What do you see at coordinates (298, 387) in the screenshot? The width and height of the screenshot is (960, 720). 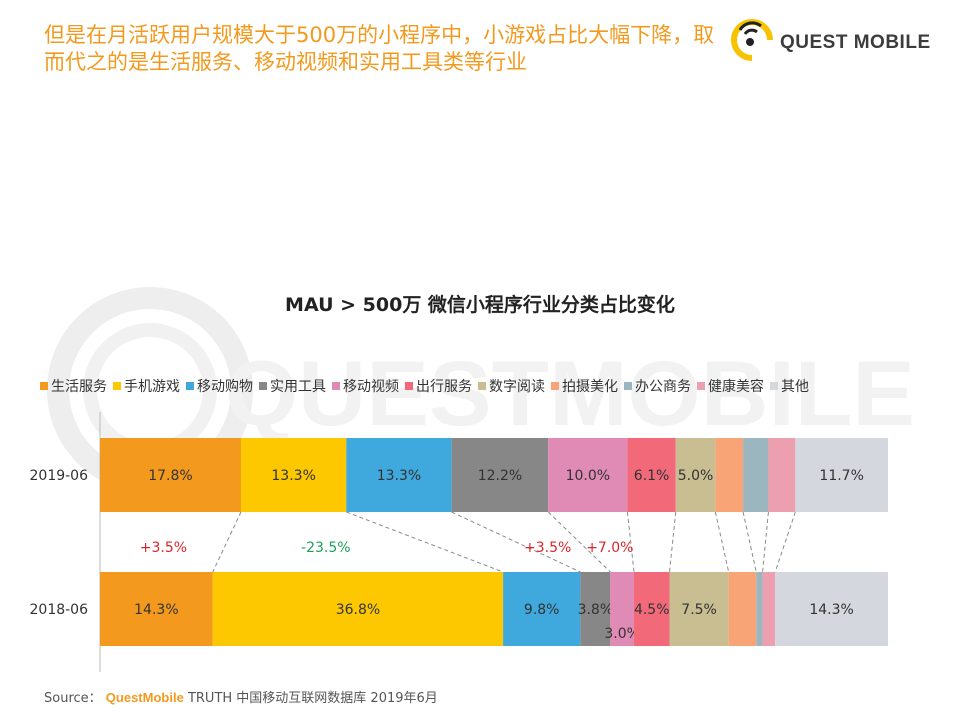 I see `legend-label: 实用工具` at bounding box center [298, 387].